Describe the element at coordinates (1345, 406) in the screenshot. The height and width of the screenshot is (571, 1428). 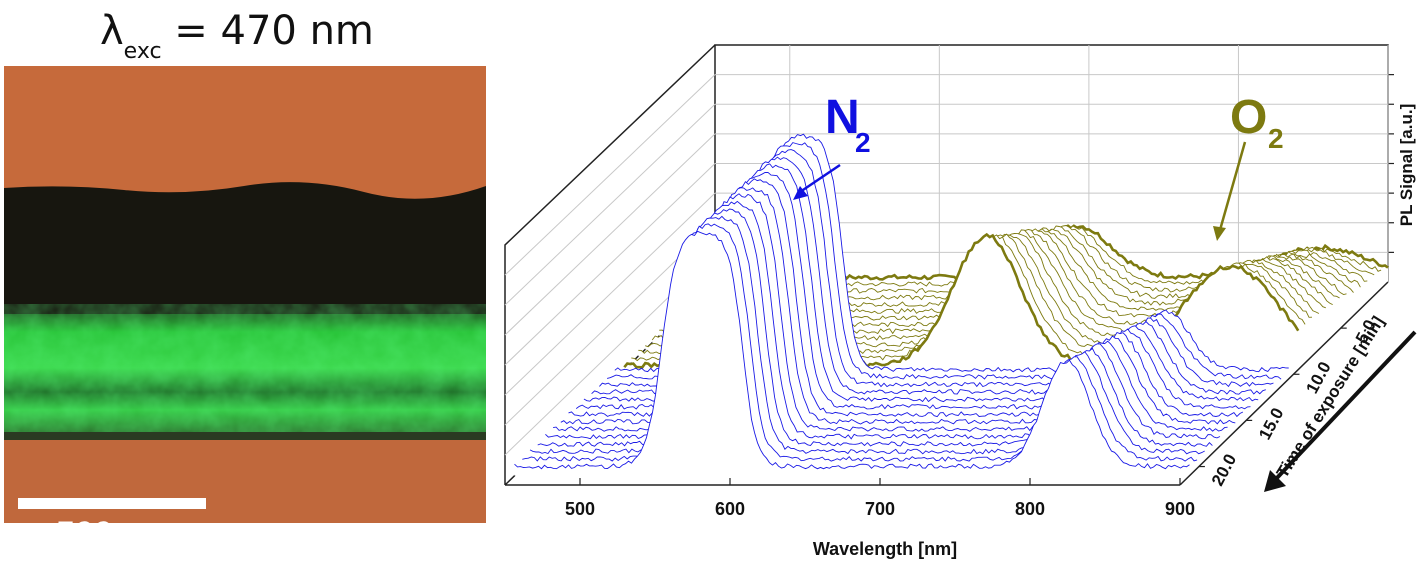
I see `z-arrow-shaft` at that location.